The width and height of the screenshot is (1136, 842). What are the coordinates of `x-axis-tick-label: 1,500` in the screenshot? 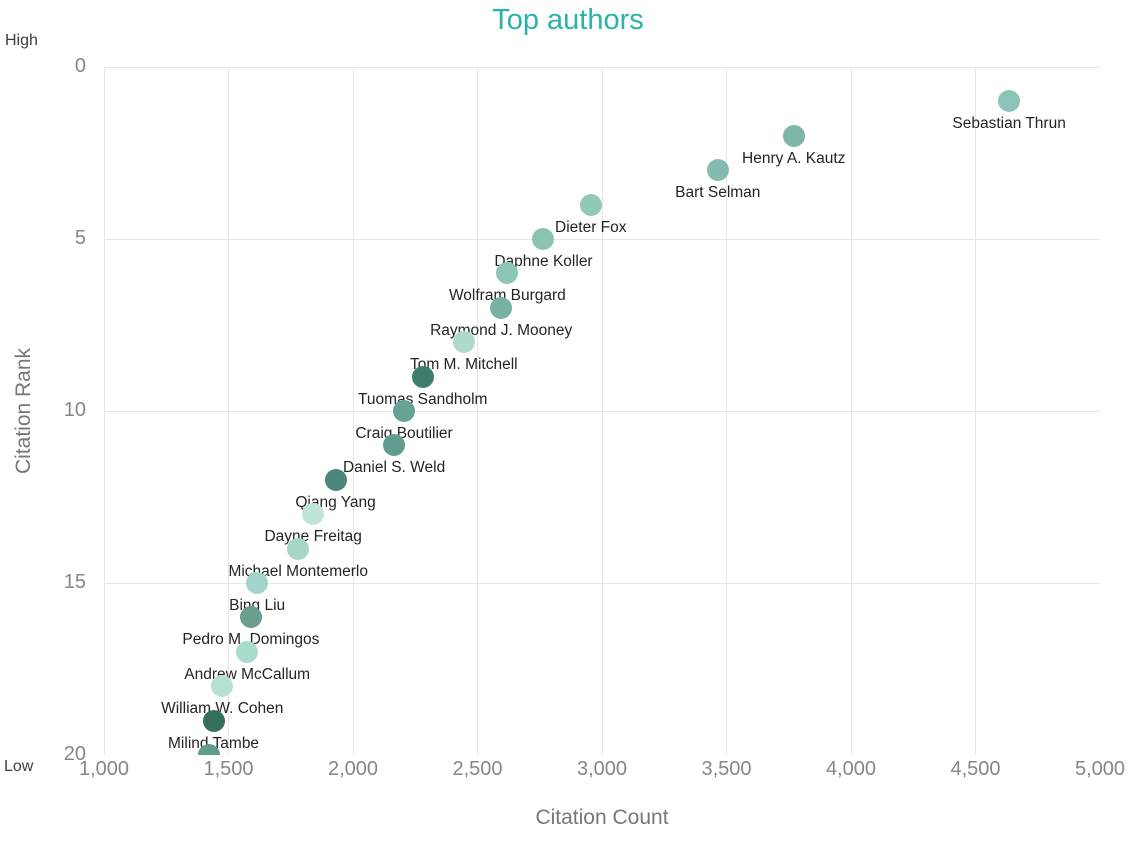 It's located at (228, 769).